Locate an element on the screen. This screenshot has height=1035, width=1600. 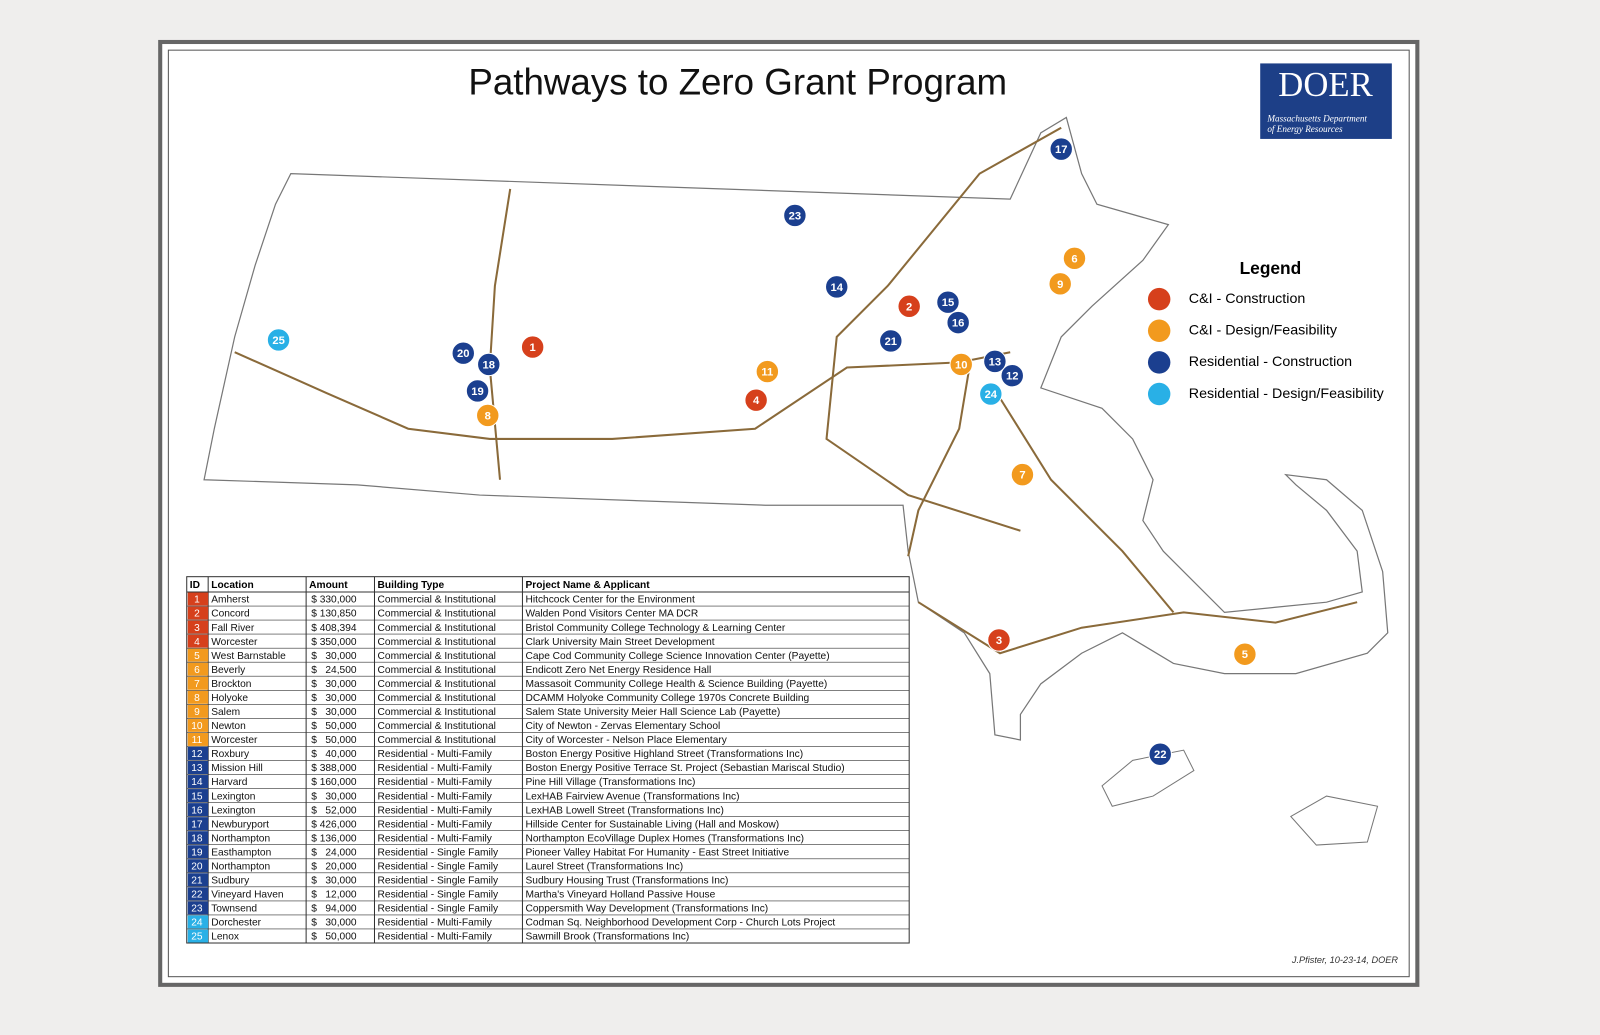
logo-line: Massachusetts Department is located at coordinates (1316, 119).